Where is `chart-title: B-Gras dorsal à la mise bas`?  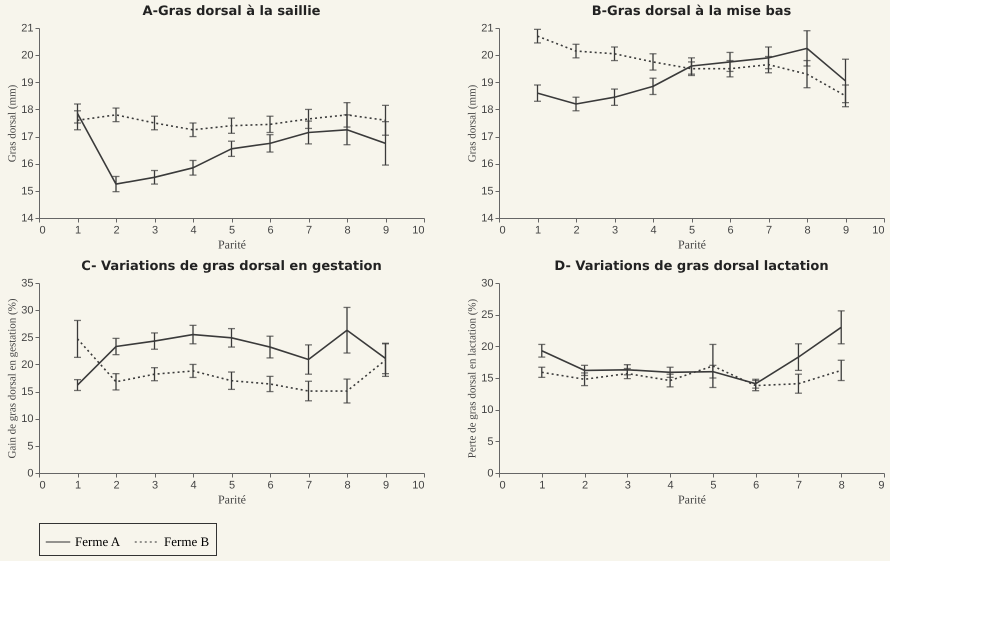
chart-title: B-Gras dorsal à la mise bas is located at coordinates (692, 11).